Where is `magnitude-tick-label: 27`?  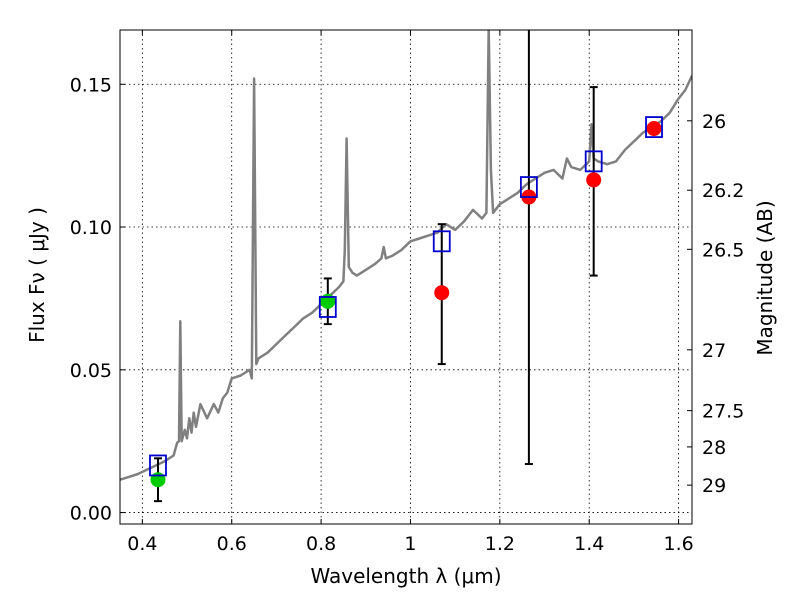 magnitude-tick-label: 27 is located at coordinates (714, 351).